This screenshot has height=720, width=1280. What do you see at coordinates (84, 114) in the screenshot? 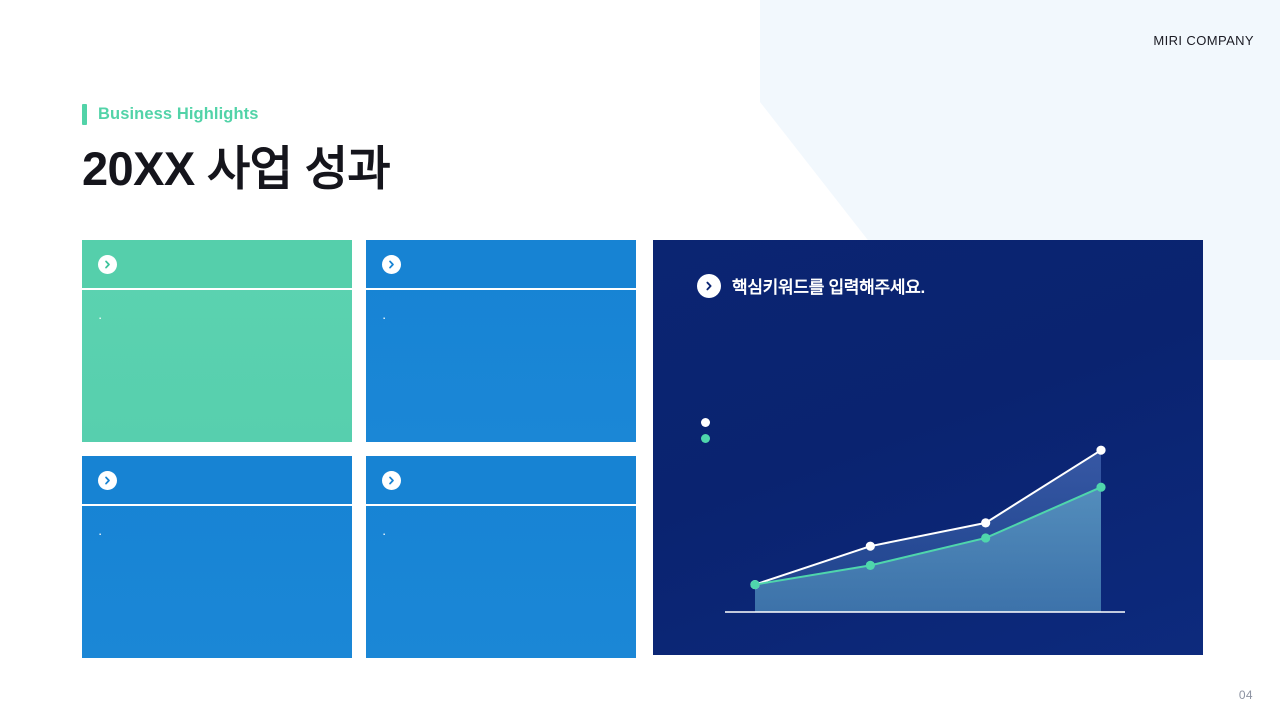
I see `eyebrow-accent-bar` at bounding box center [84, 114].